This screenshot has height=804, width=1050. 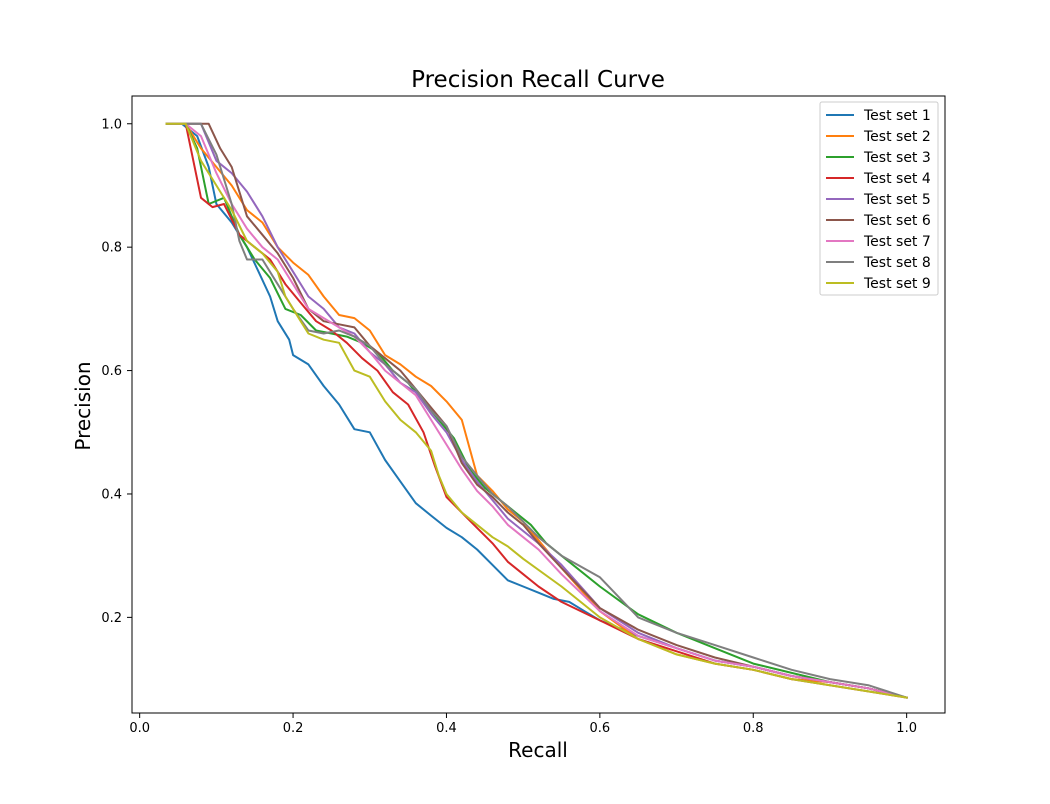 What do you see at coordinates (111, 124) in the screenshot?
I see `y-tick-label: 1.0` at bounding box center [111, 124].